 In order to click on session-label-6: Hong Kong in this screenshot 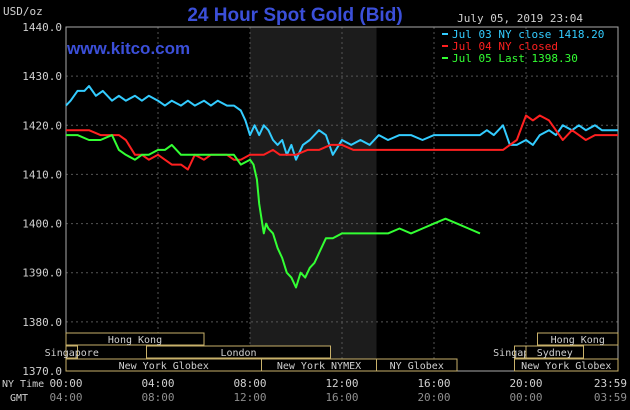, I will do `click(578, 340)`.